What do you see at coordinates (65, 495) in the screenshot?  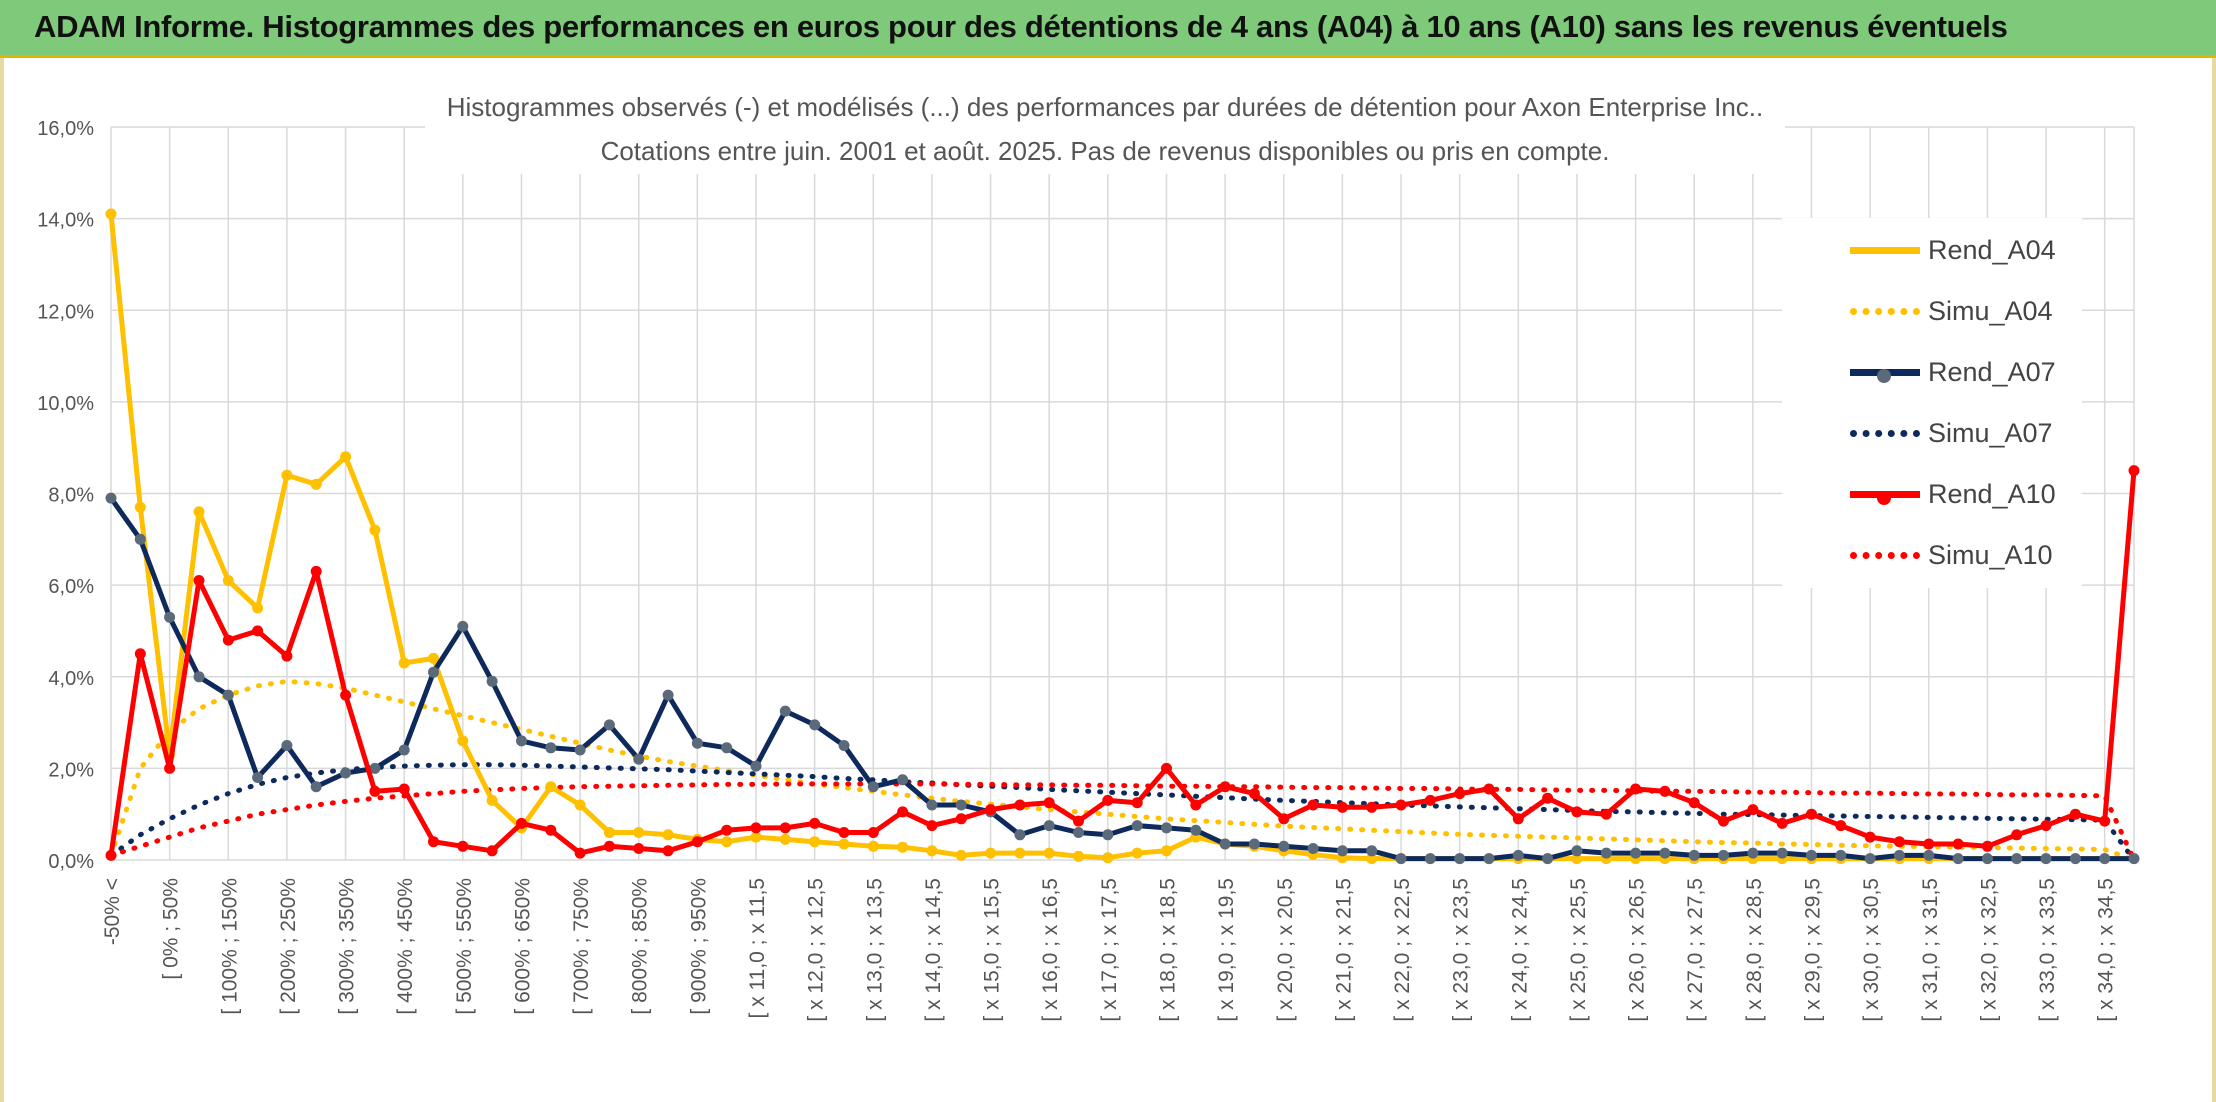 I see `y-axis-ticks: 0,0% 2,0% 4,0% 6,0% 8,0% 10,0% 12,0% 14,0% 16,0%` at bounding box center [65, 495].